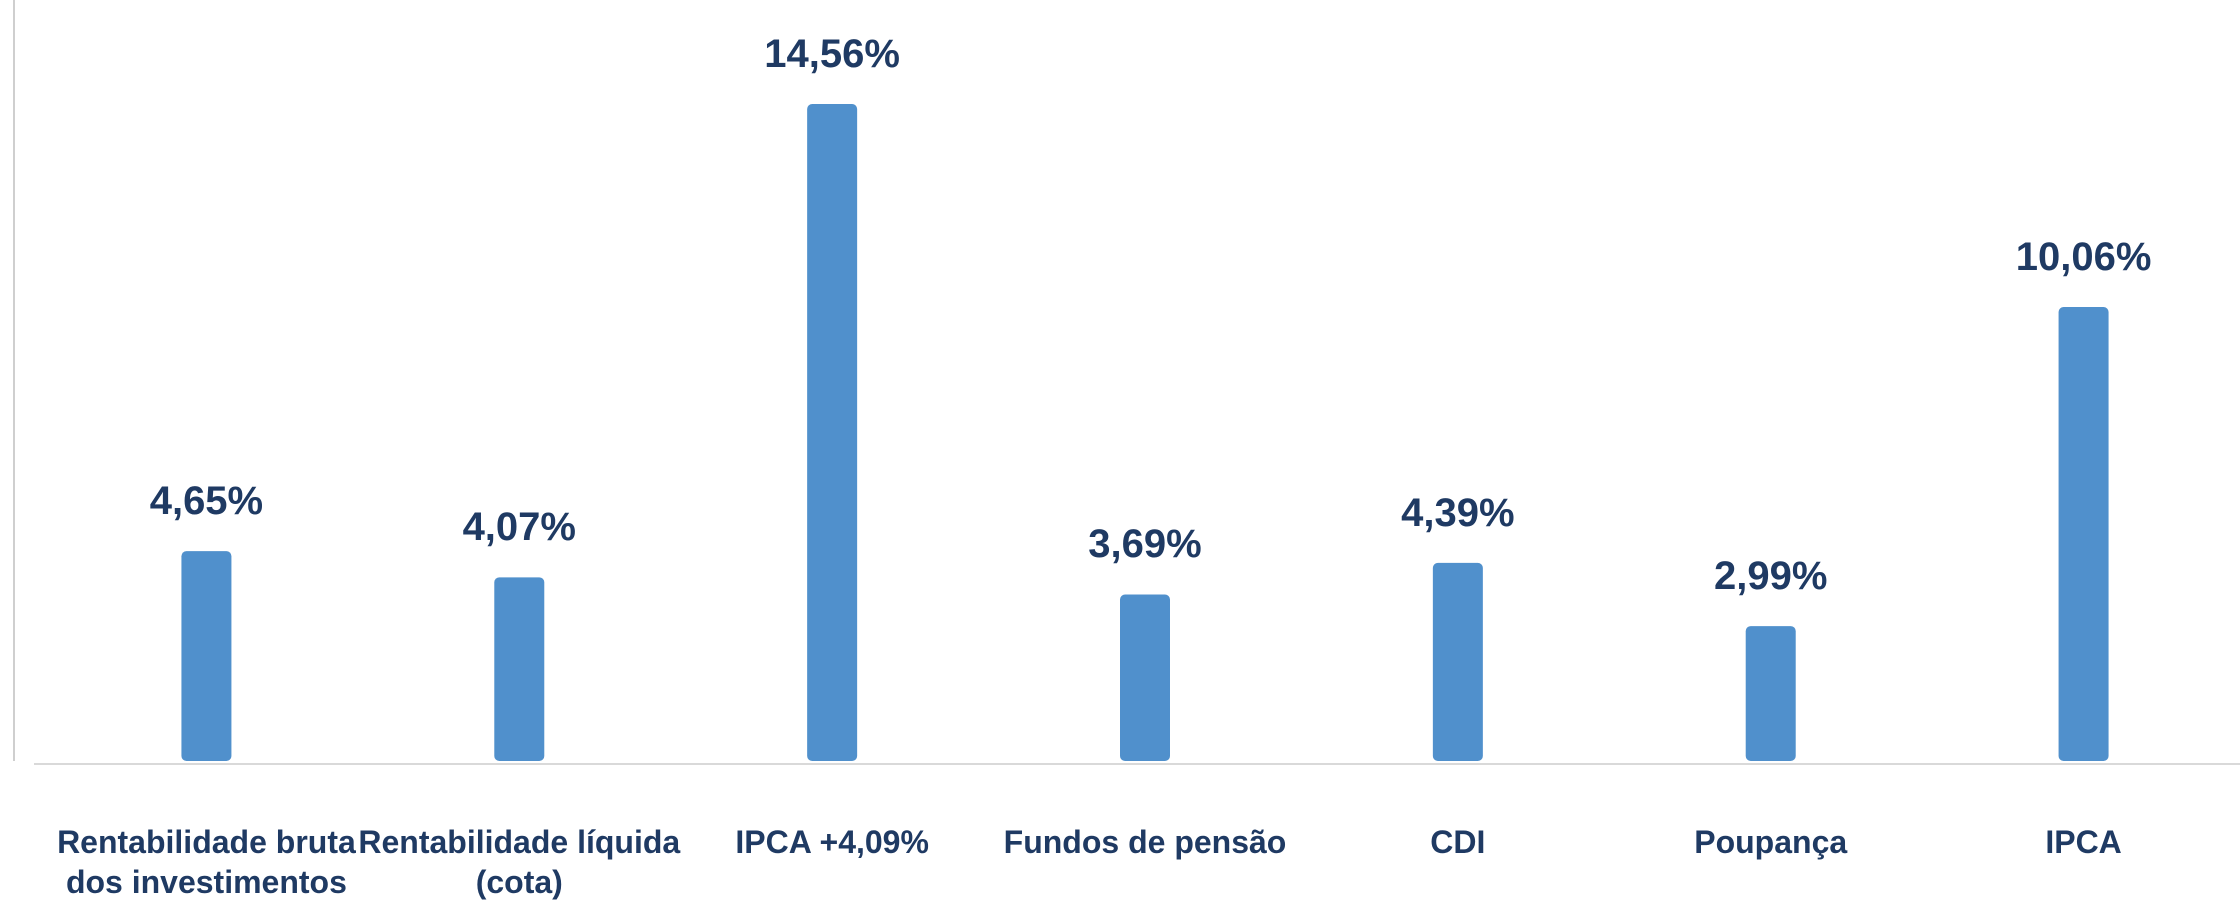  Describe the element at coordinates (206, 501) in the screenshot. I see `value-label: 4,65%` at that location.